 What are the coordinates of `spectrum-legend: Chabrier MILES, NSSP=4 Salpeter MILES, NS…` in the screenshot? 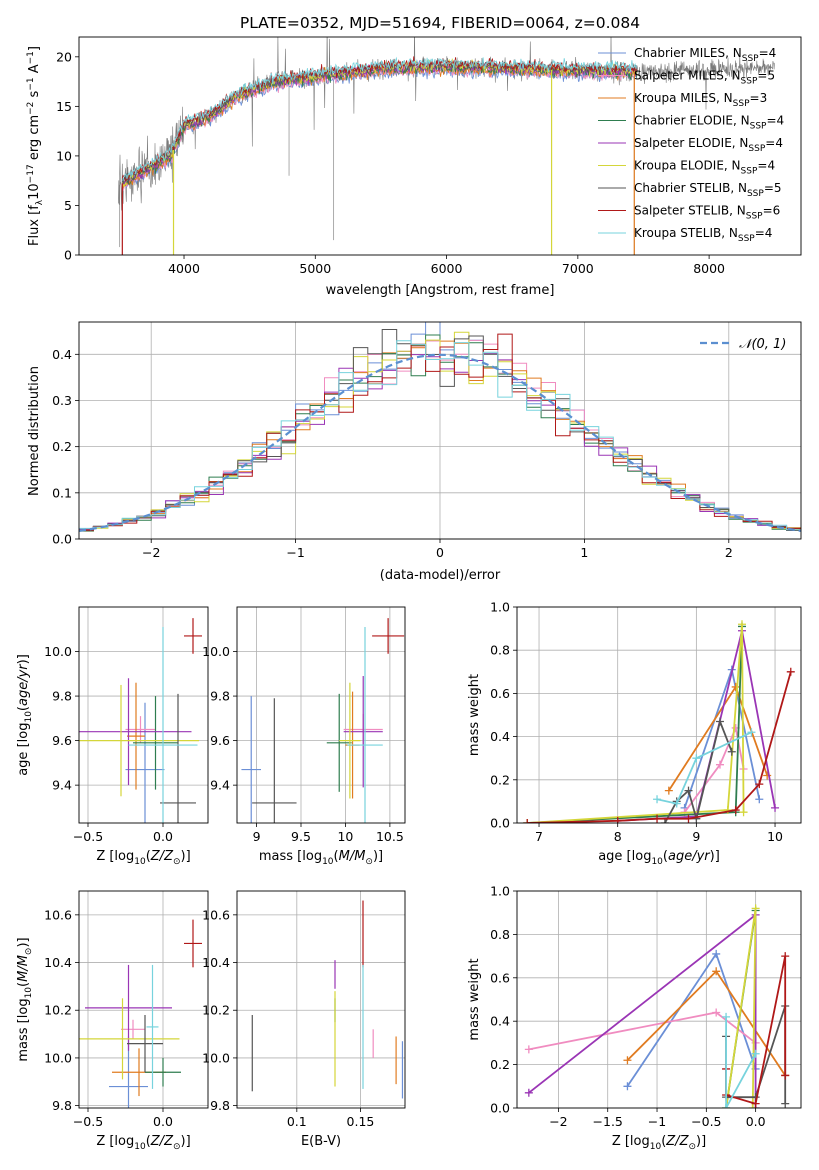 It's located at (691, 145).